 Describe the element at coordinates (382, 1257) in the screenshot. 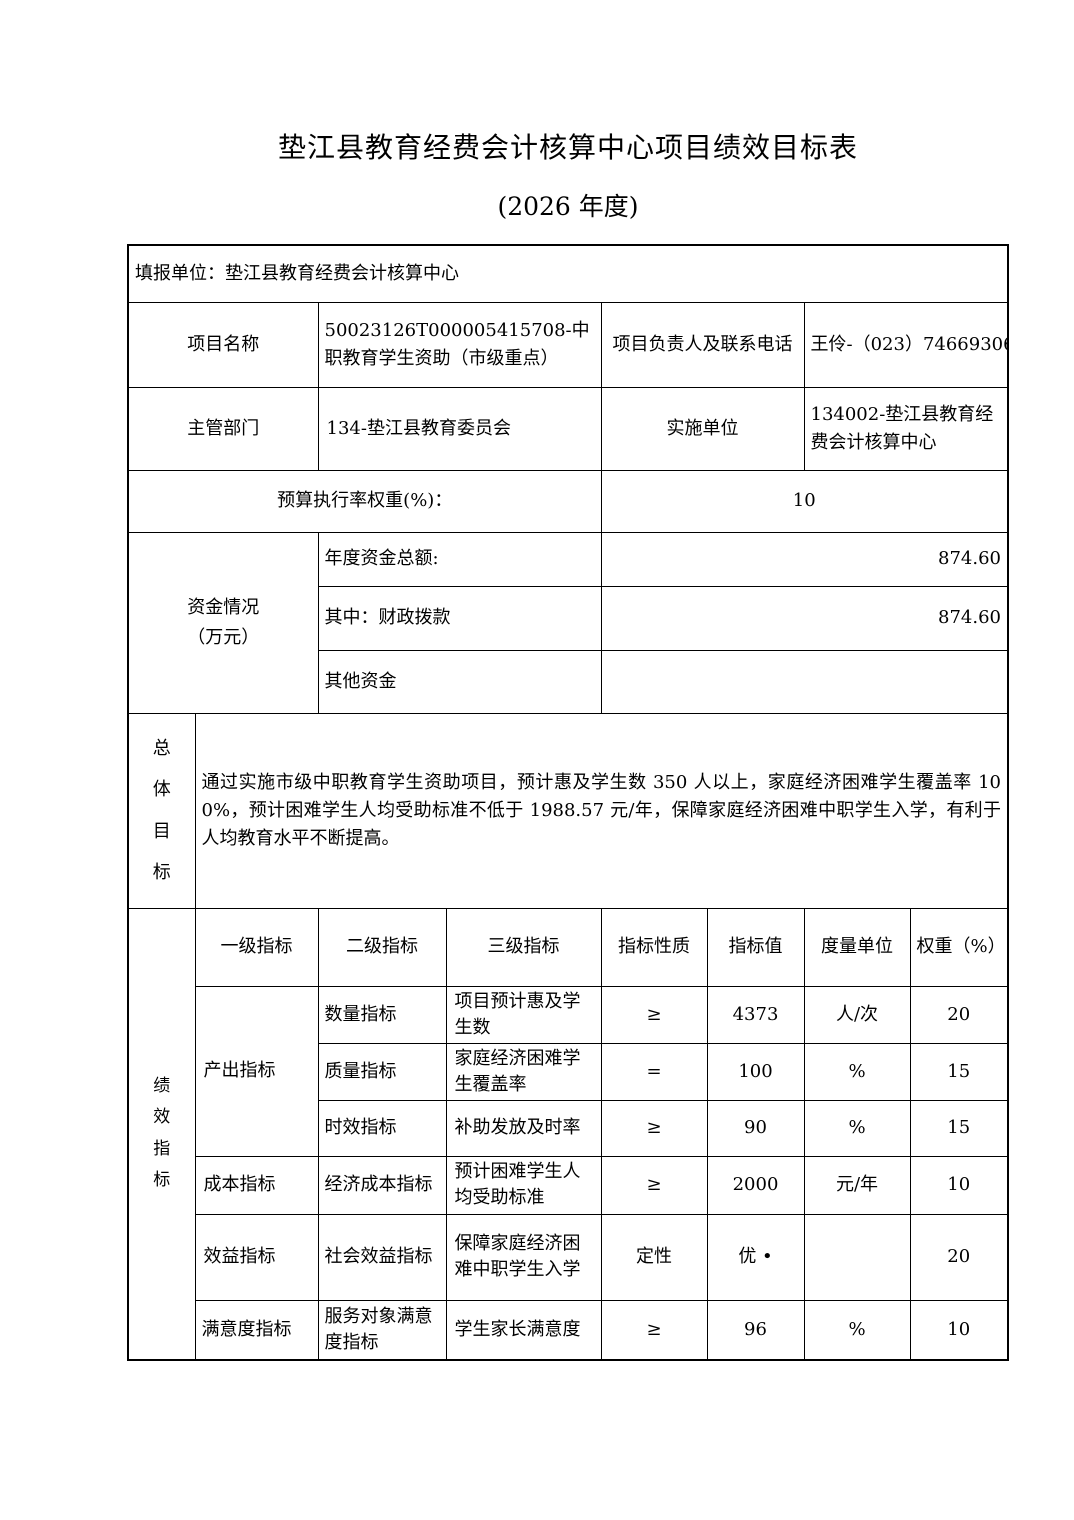

I see `indicator-level2: 社会效益指标` at that location.